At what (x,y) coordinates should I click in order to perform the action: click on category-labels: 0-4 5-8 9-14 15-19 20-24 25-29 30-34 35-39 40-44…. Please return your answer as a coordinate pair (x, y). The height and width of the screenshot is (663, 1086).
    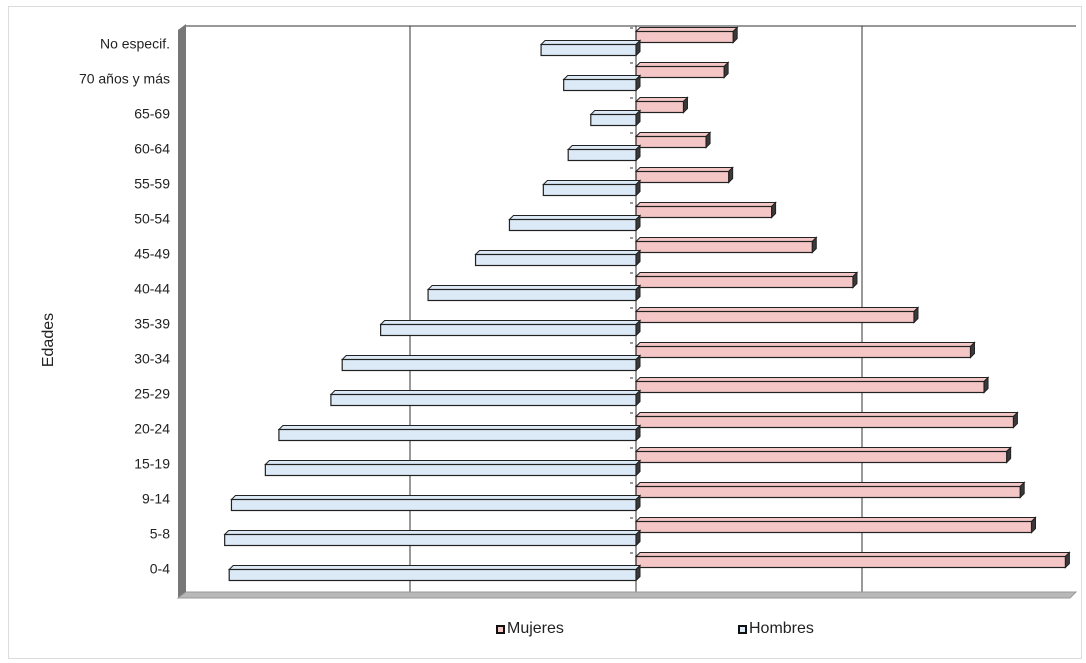
    Looking at the image, I should click on (124, 306).